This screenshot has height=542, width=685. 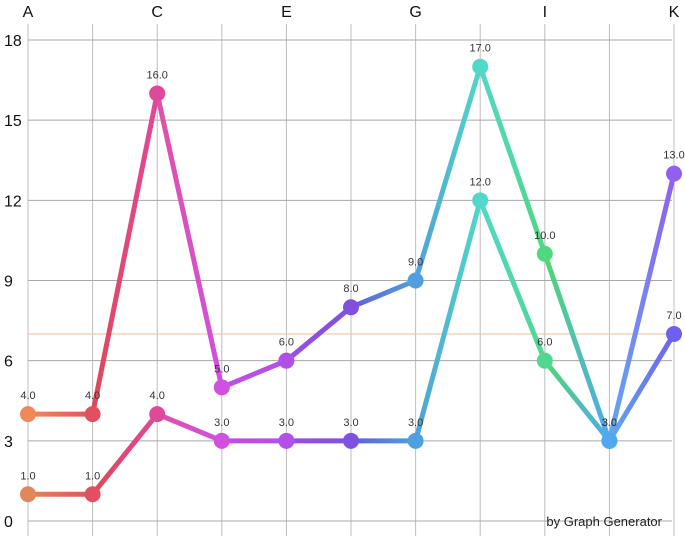 I want to click on data-label: 10.0, so click(x=544, y=236).